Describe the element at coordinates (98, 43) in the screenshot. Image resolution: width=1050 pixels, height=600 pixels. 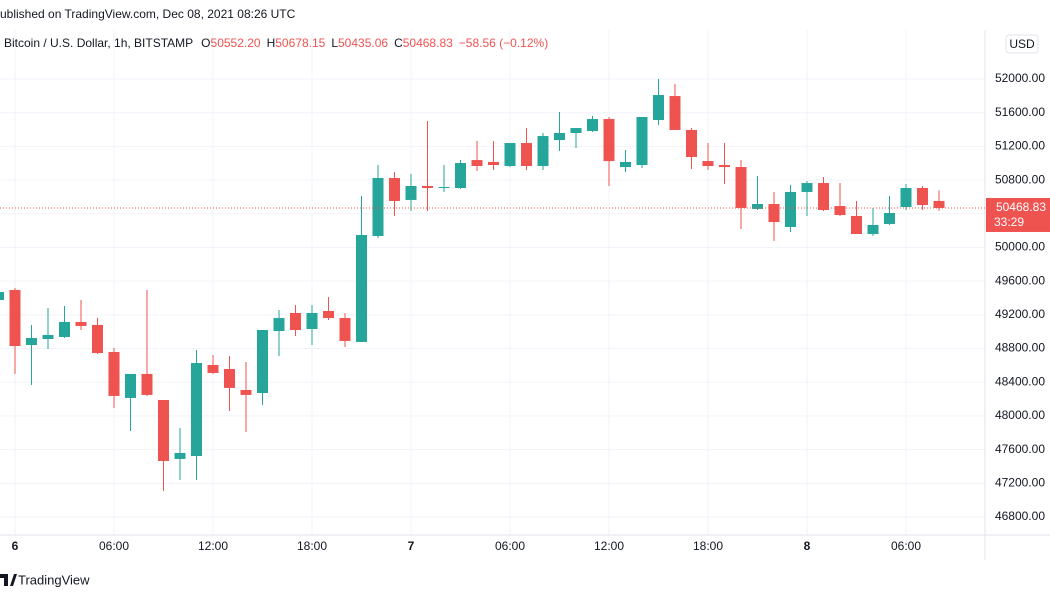
I see `symbol: Bitcoin / U.S. Dollar, 1h, BITSTAMP` at that location.